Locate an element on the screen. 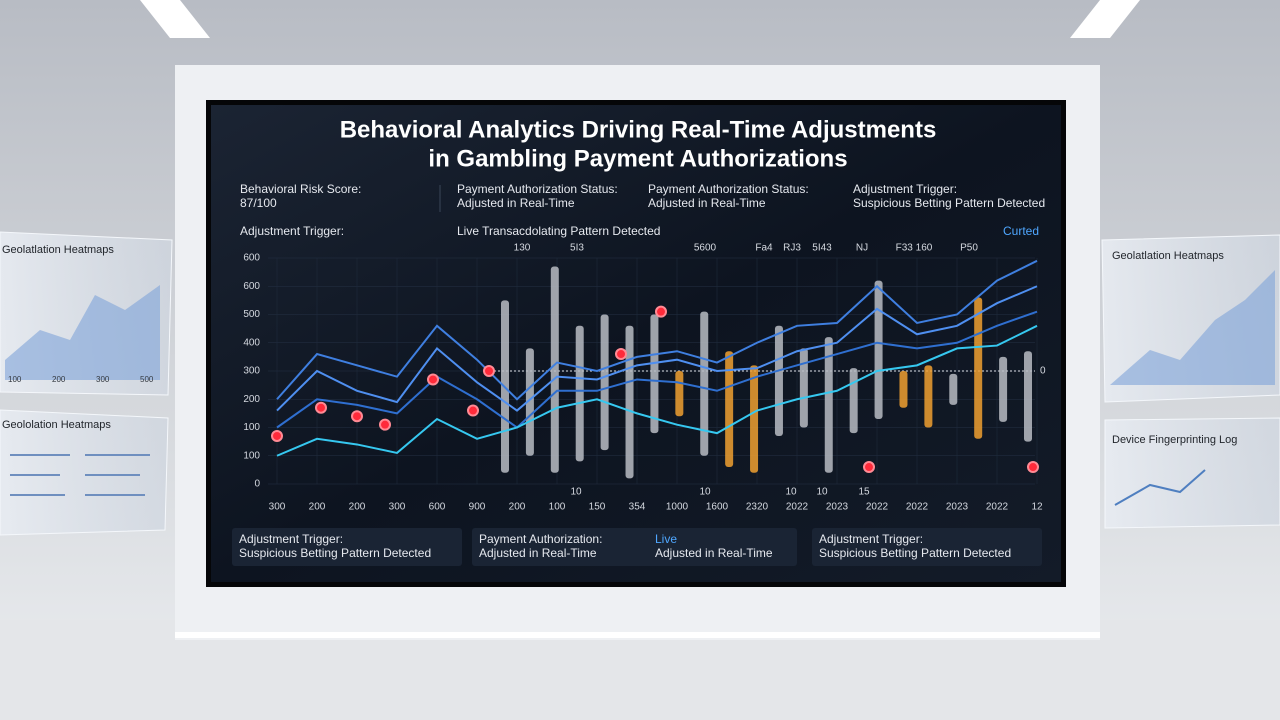 This screenshot has width=1280, height=720. panel-tick: 100 is located at coordinates (15, 379).